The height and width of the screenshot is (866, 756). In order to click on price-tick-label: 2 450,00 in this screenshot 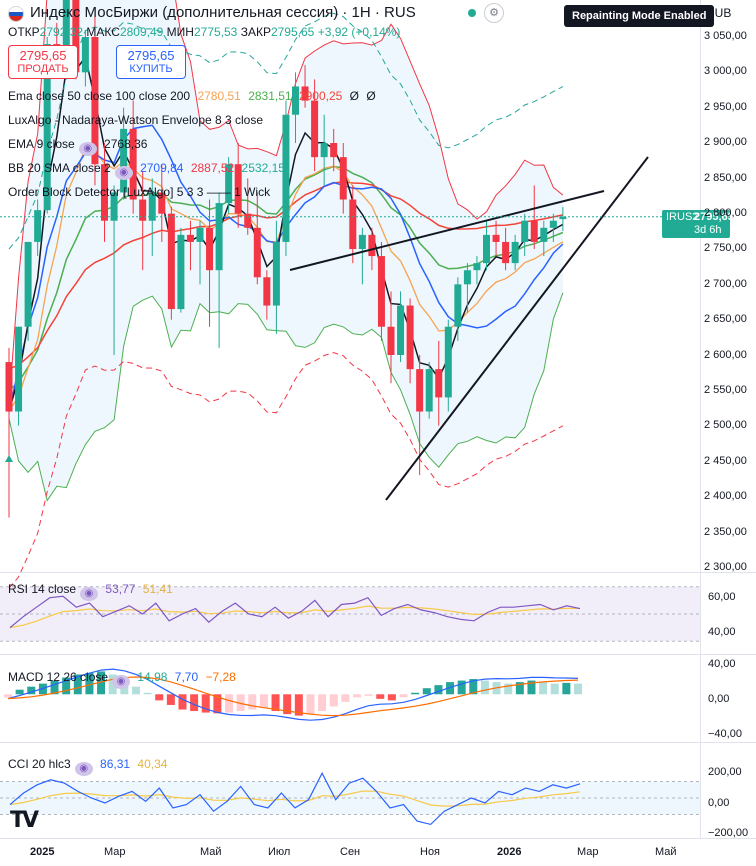, I will do `click(725, 460)`.